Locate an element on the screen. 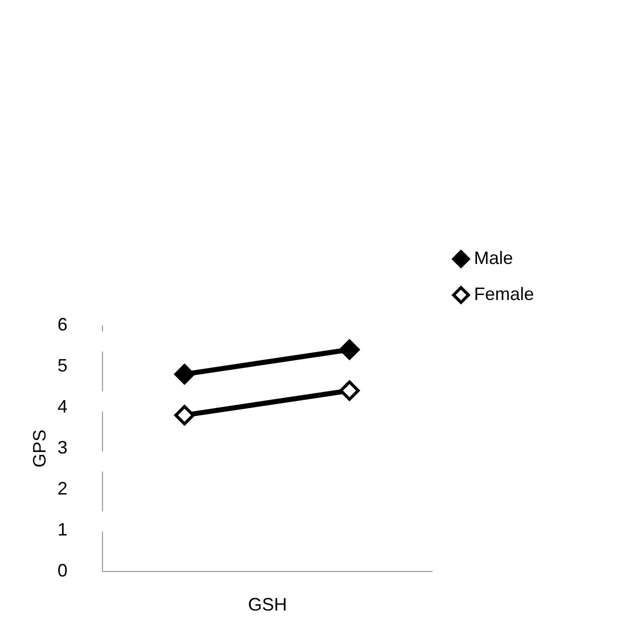 Image resolution: width=634 pixels, height=631 pixels. y-tick-label: 5 is located at coordinates (62, 366).